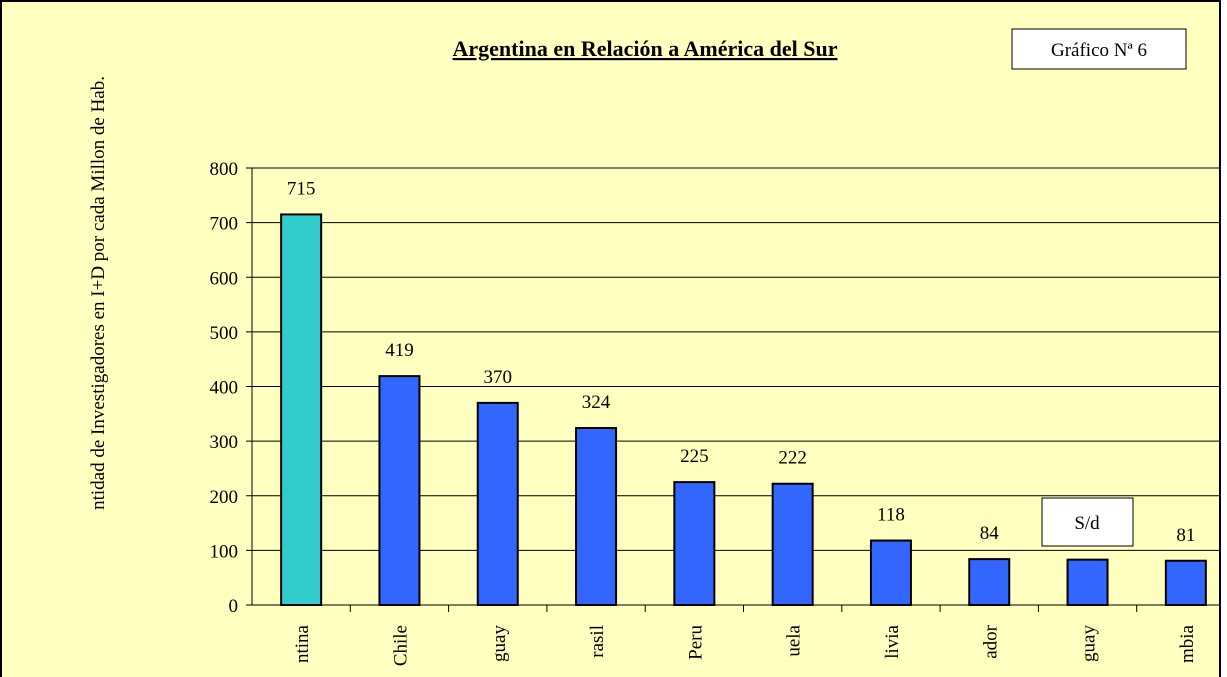  Describe the element at coordinates (224, 442) in the screenshot. I see `y-tick-label: 300` at that location.